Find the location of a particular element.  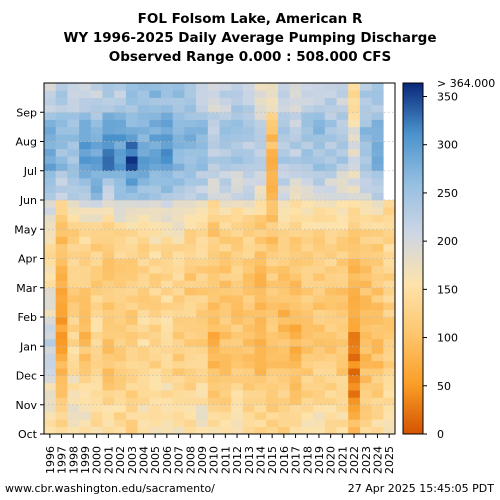

x-tick-label: 1997 is located at coordinates (62, 460).